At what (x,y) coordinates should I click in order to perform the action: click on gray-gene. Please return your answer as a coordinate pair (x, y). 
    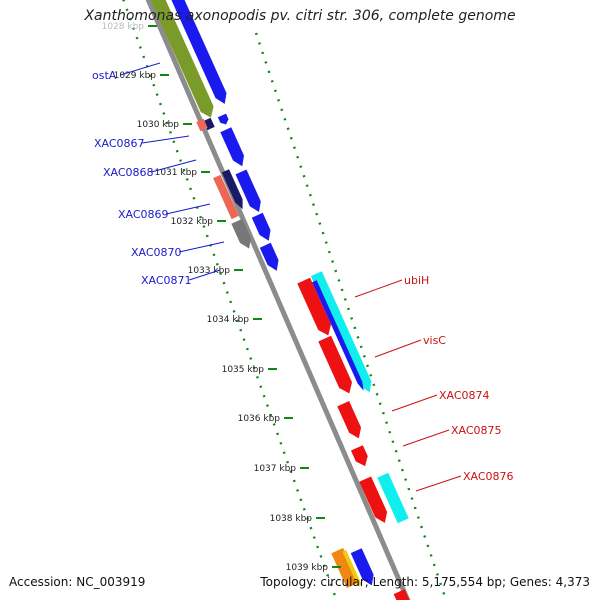
    Looking at the image, I should click on (241, 233).